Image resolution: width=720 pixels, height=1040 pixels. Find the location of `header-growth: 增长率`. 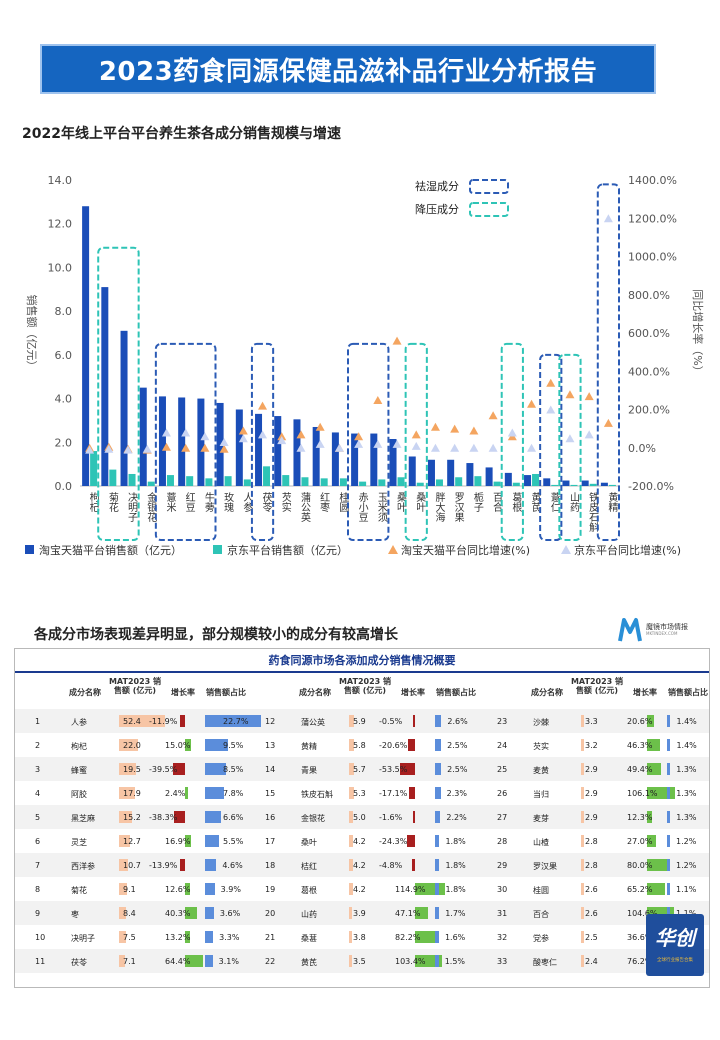

header-growth: 增长率 is located at coordinates (645, 692).